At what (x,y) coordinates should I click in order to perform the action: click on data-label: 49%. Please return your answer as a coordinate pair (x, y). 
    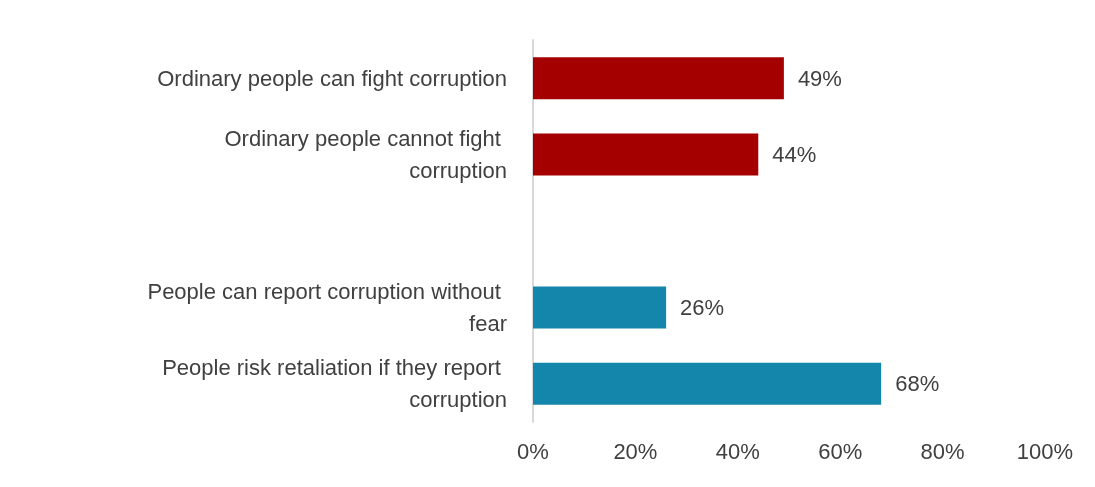
    Looking at the image, I should click on (819, 78).